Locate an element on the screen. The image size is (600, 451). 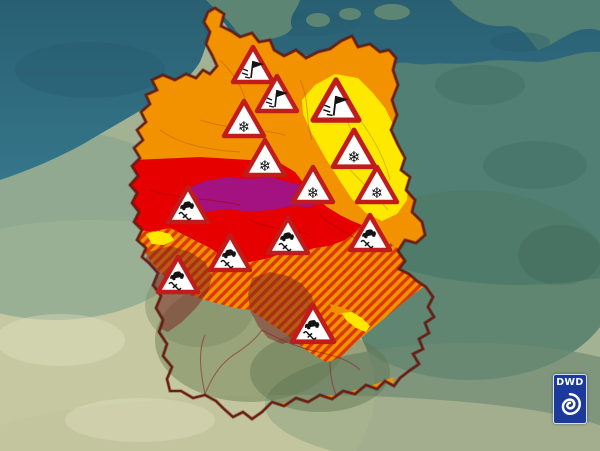
dwd-logo-text: DWD is located at coordinates (570, 382).